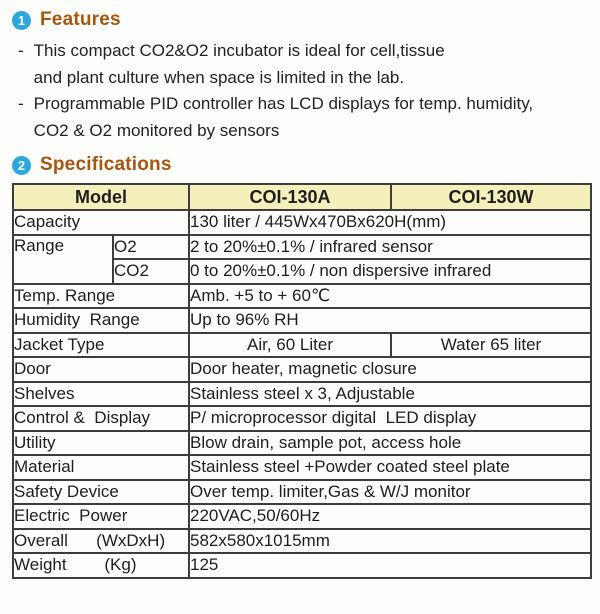 Image resolution: width=600 pixels, height=614 pixels. What do you see at coordinates (101, 467) in the screenshot?
I see `row-label: Material` at bounding box center [101, 467].